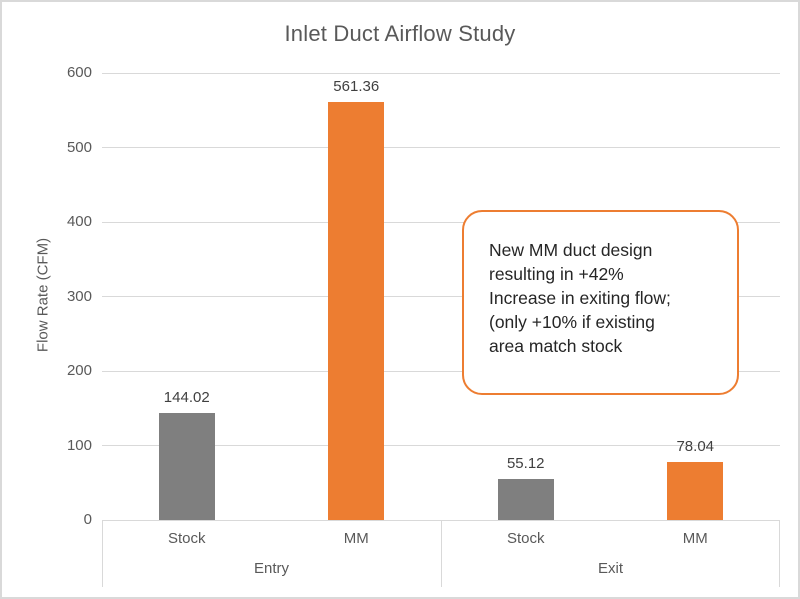  I want to click on data-label-entry-stock: 144.02, so click(186, 397).